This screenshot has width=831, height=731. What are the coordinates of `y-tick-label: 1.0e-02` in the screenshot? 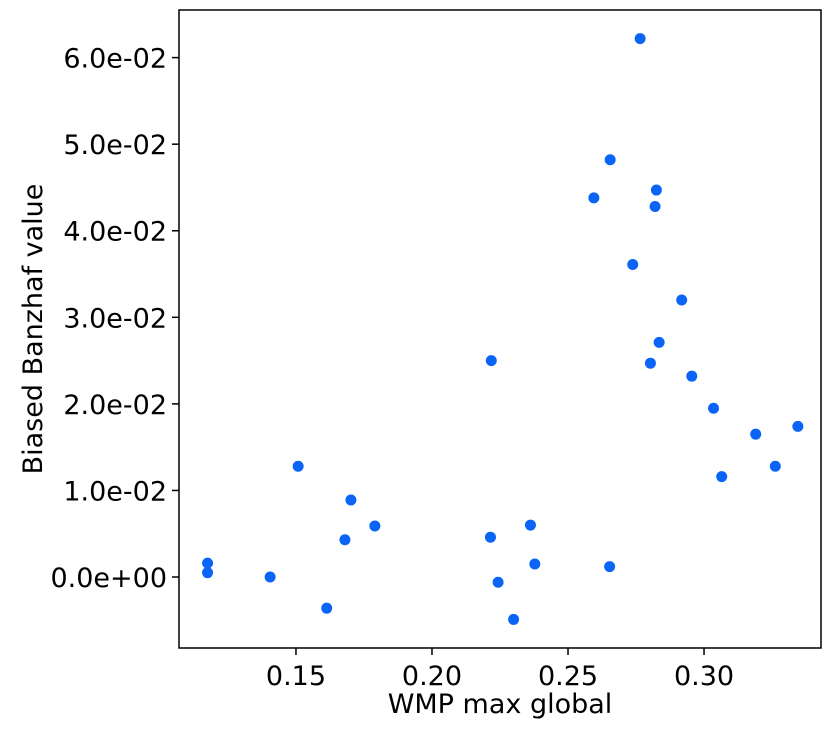 It's located at (115, 491).